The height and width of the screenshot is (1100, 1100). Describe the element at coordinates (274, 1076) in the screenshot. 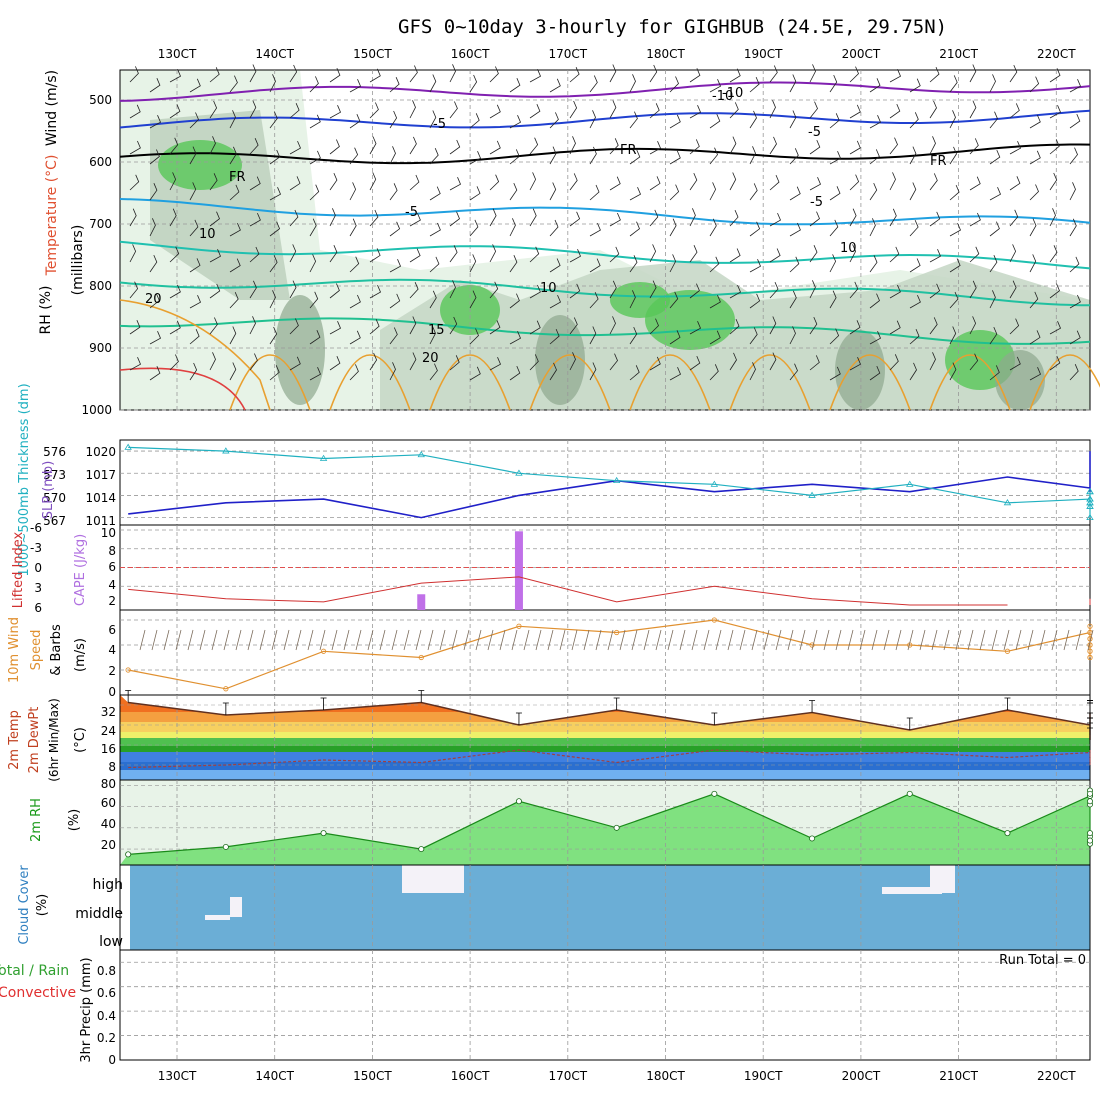

I see `x-tick-label-bottom: 140CT` at that location.